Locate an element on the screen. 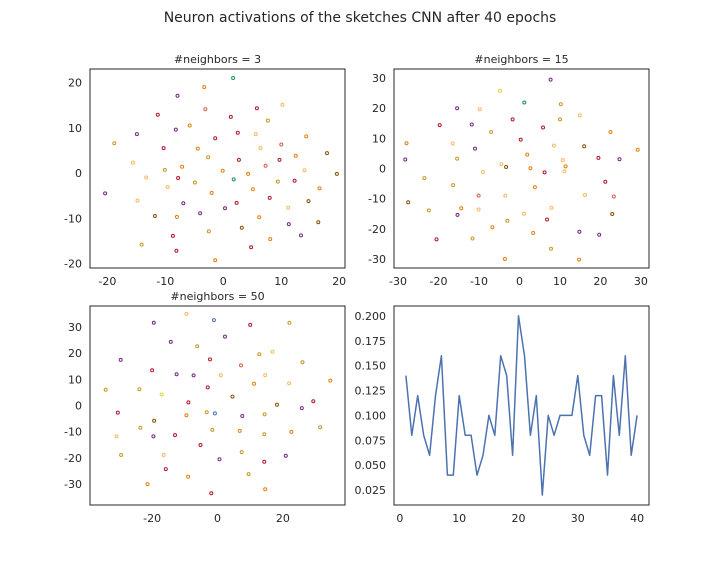 The image size is (720, 576). line-series is located at coordinates (521, 405).